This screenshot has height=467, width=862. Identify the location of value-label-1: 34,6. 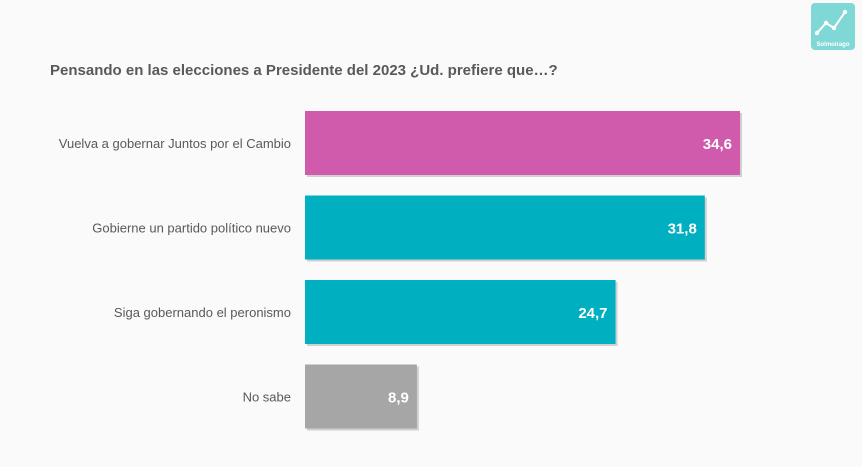
(717, 144).